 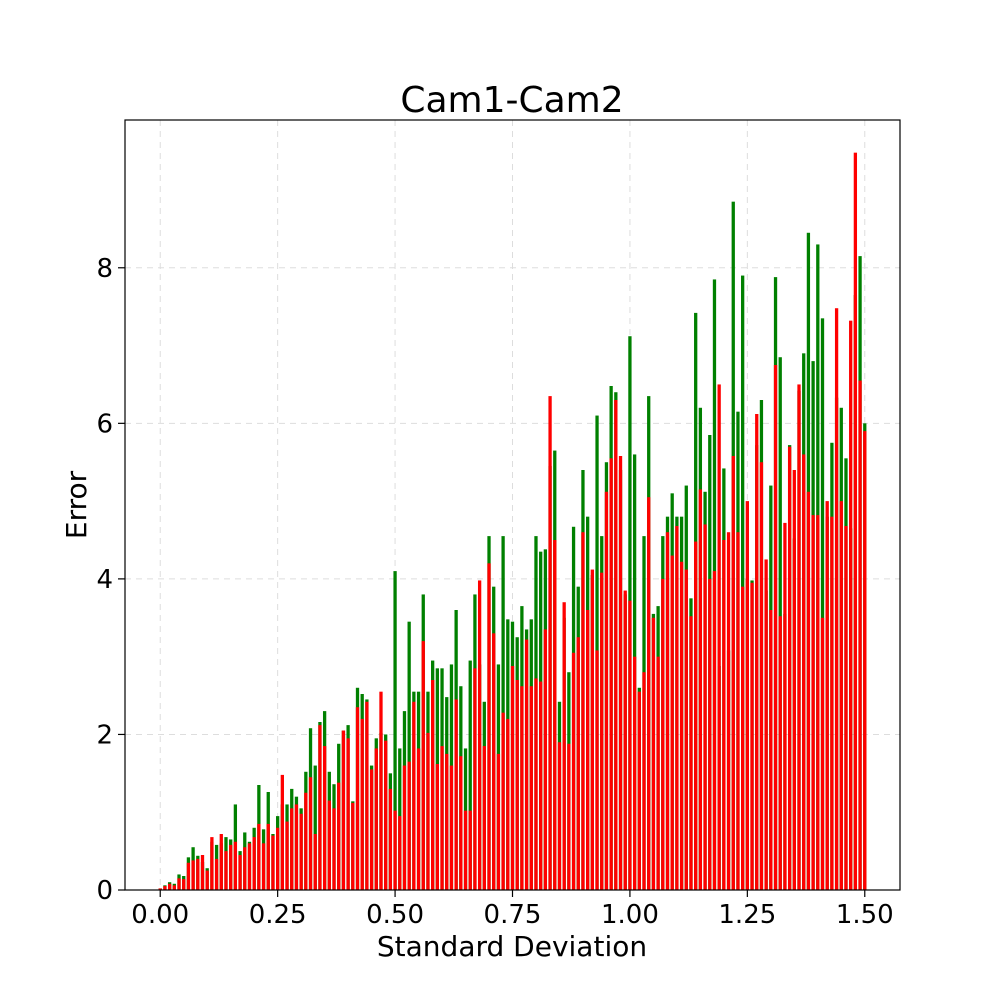 What do you see at coordinates (513, 915) in the screenshot?
I see `x-tick-label: 0.75` at bounding box center [513, 915].